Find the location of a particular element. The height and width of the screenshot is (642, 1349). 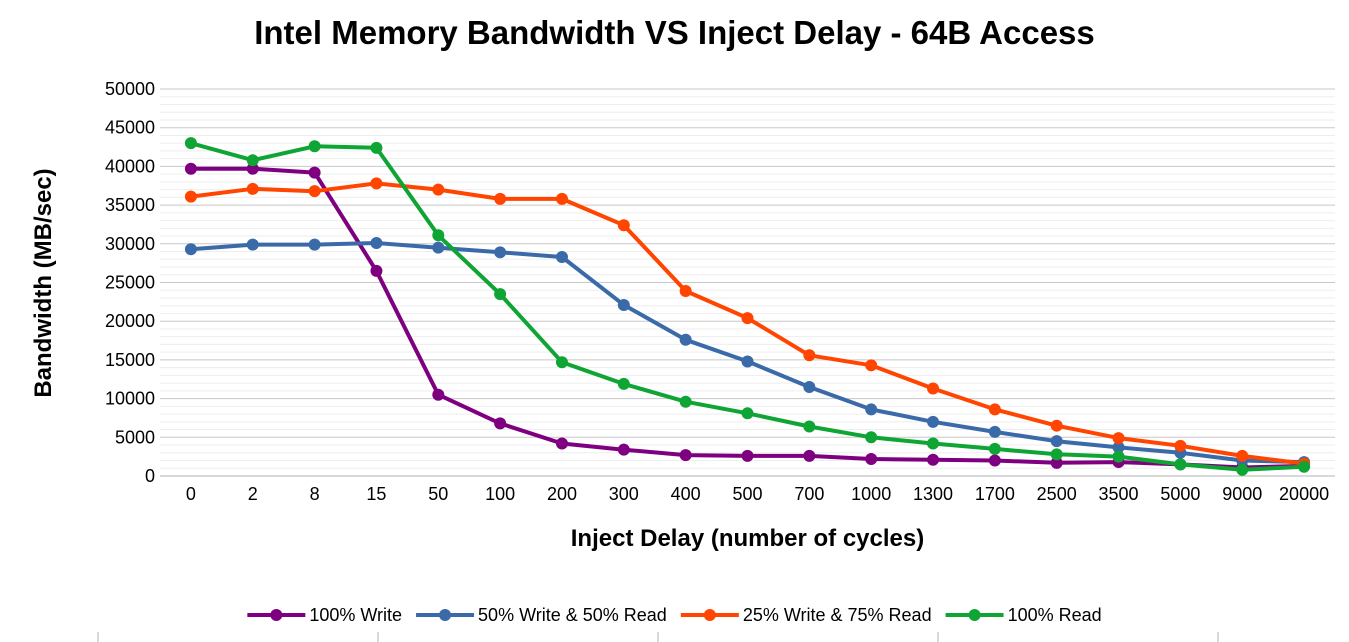

y-tick-label: 30000 is located at coordinates (130, 244).